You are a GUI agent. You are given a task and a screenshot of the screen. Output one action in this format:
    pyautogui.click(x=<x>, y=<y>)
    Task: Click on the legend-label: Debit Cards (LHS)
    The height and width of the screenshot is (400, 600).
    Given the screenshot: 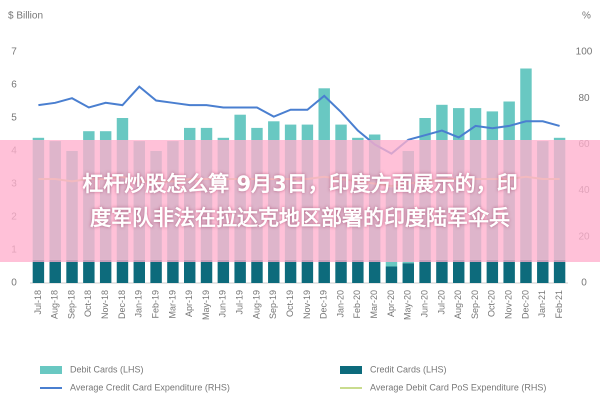 What is the action you would take?
    pyautogui.click(x=107, y=369)
    